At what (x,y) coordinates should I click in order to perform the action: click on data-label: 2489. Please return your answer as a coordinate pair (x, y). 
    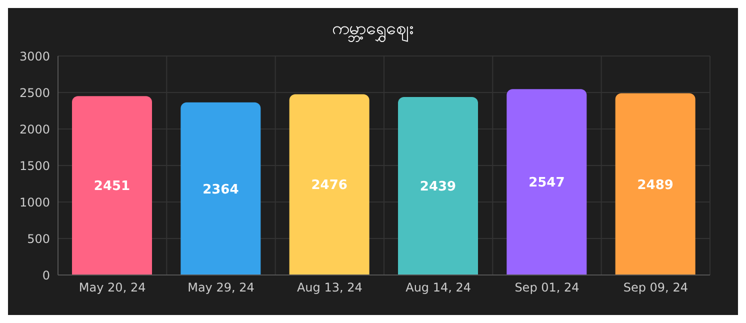
    Looking at the image, I should click on (655, 185).